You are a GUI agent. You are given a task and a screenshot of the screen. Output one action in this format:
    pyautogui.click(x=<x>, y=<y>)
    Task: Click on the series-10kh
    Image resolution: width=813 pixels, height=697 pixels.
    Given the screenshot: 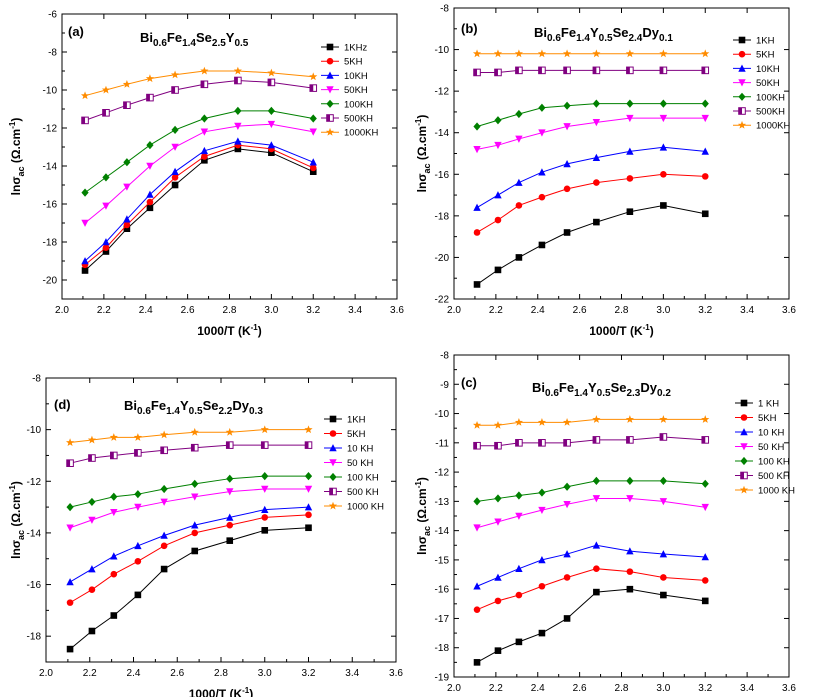 What is the action you would take?
    pyautogui.click(x=199, y=201)
    